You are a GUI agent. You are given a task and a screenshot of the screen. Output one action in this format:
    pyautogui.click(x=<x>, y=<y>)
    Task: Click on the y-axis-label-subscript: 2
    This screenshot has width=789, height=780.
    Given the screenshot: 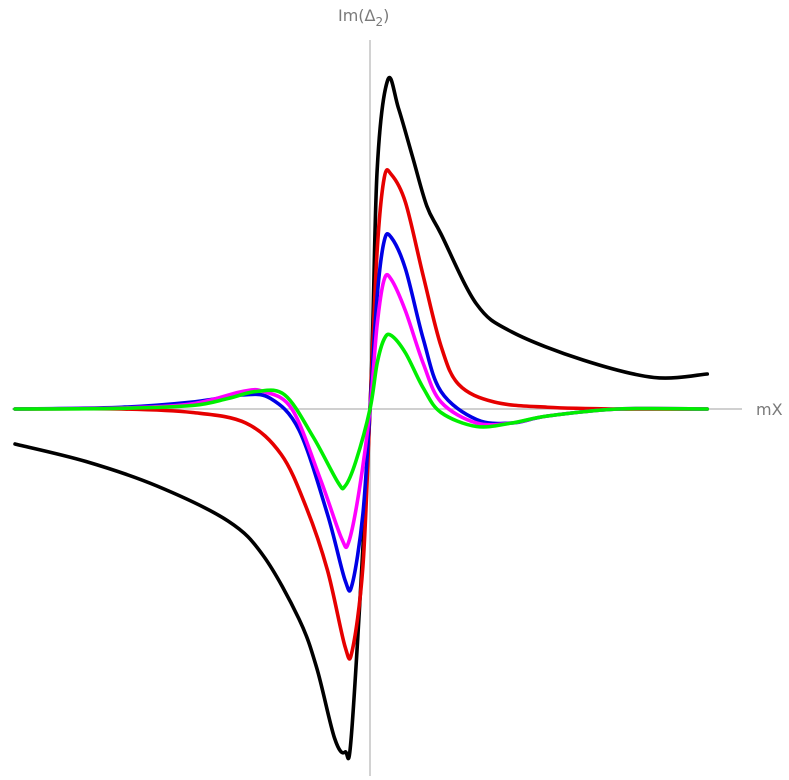 What is the action you would take?
    pyautogui.click(x=380, y=22)
    